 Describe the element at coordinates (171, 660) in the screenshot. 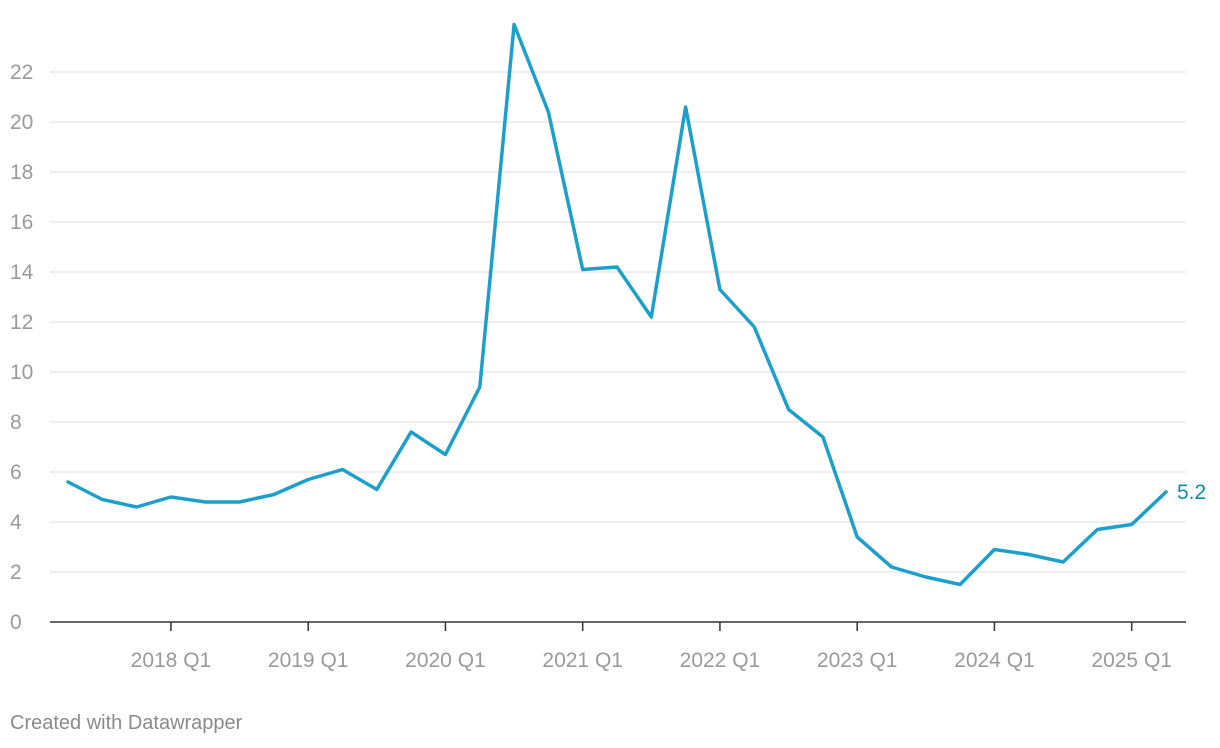

I see `x-tick-label: 2018 Q1` at that location.